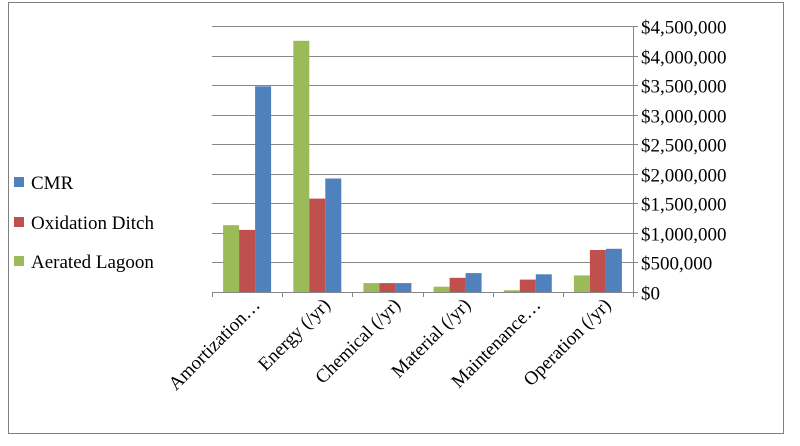  Describe the element at coordinates (92, 262) in the screenshot. I see `legend-label: Aerated Lagoon` at that location.